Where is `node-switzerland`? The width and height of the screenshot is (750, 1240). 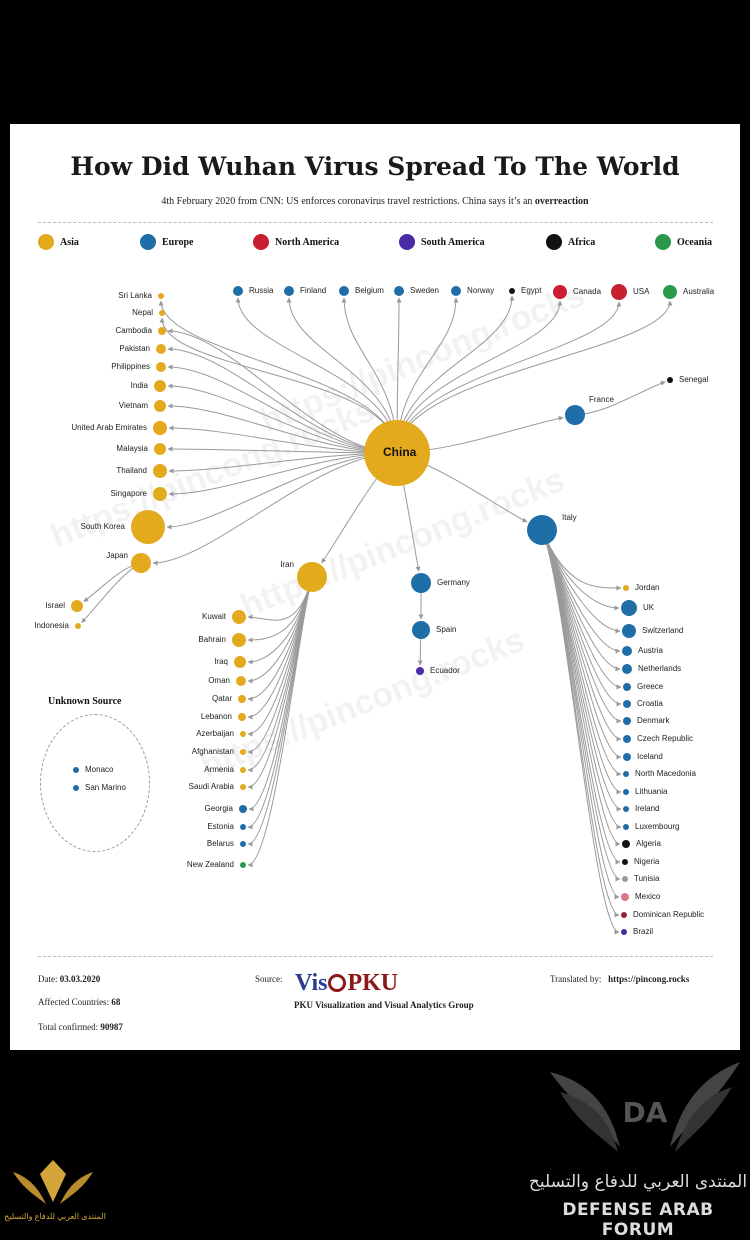
node-switzerland is located at coordinates (629, 631).